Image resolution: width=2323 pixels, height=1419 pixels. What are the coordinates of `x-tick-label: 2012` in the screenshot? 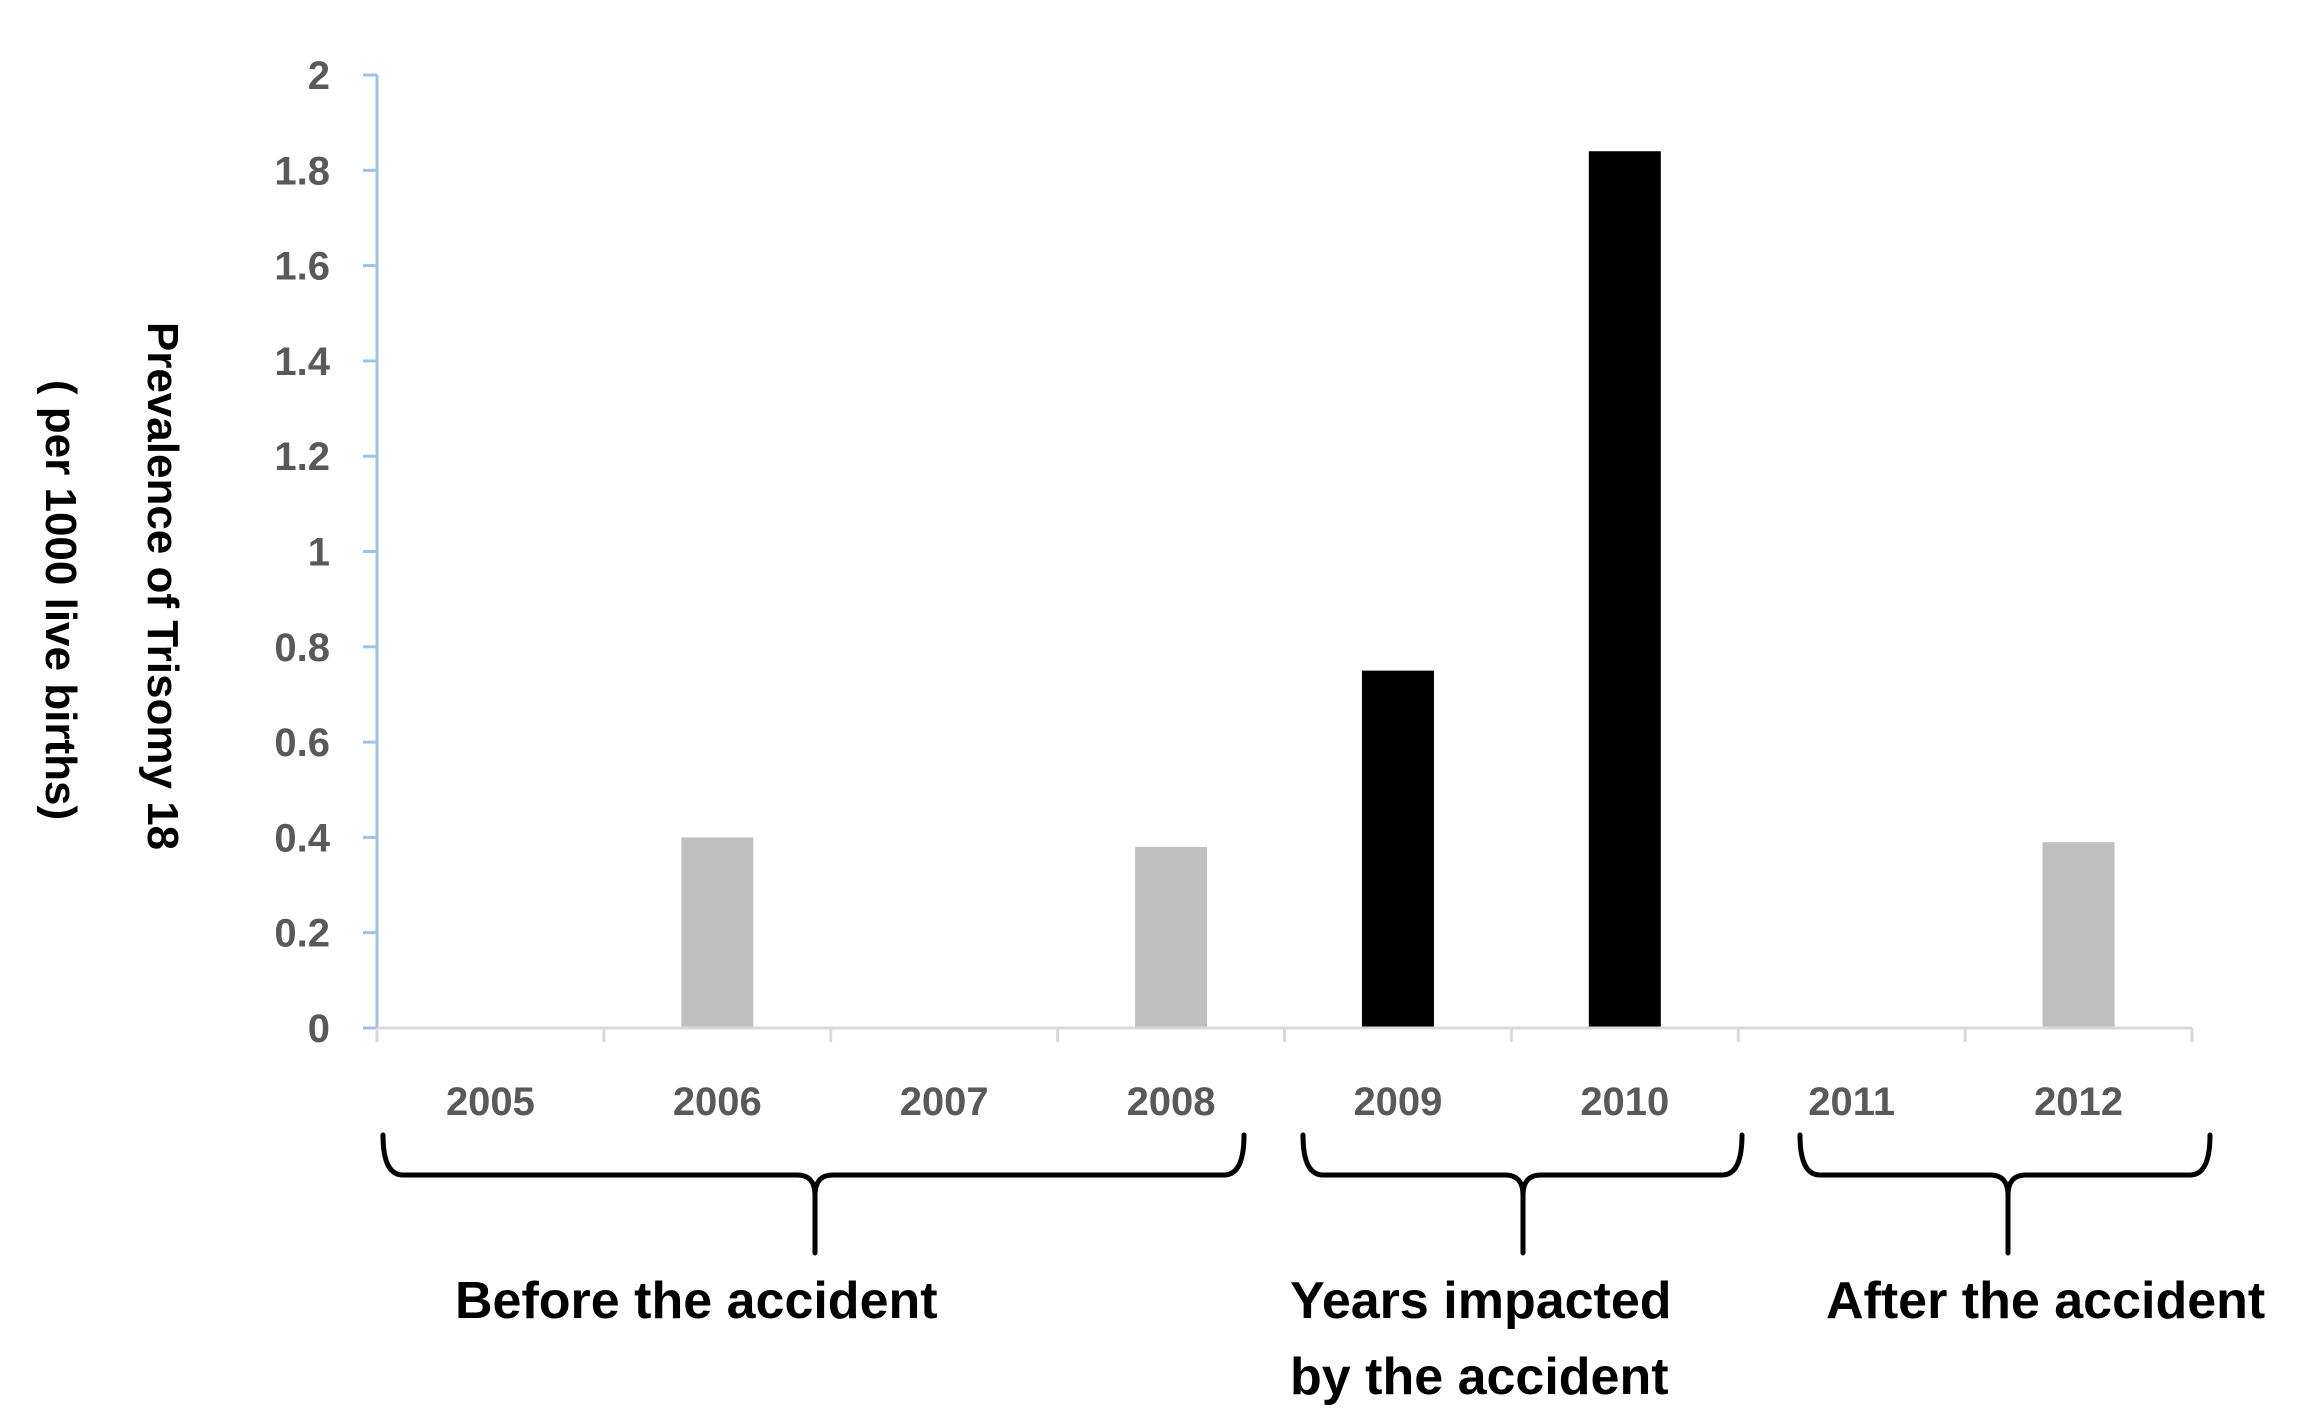 It's located at (2078, 1102).